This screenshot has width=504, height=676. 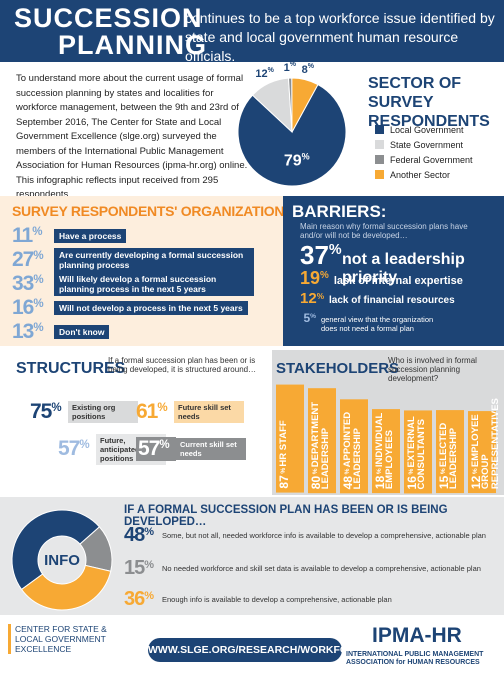 I want to click on barrier-text: not a leadership priority, so click(x=403, y=268).